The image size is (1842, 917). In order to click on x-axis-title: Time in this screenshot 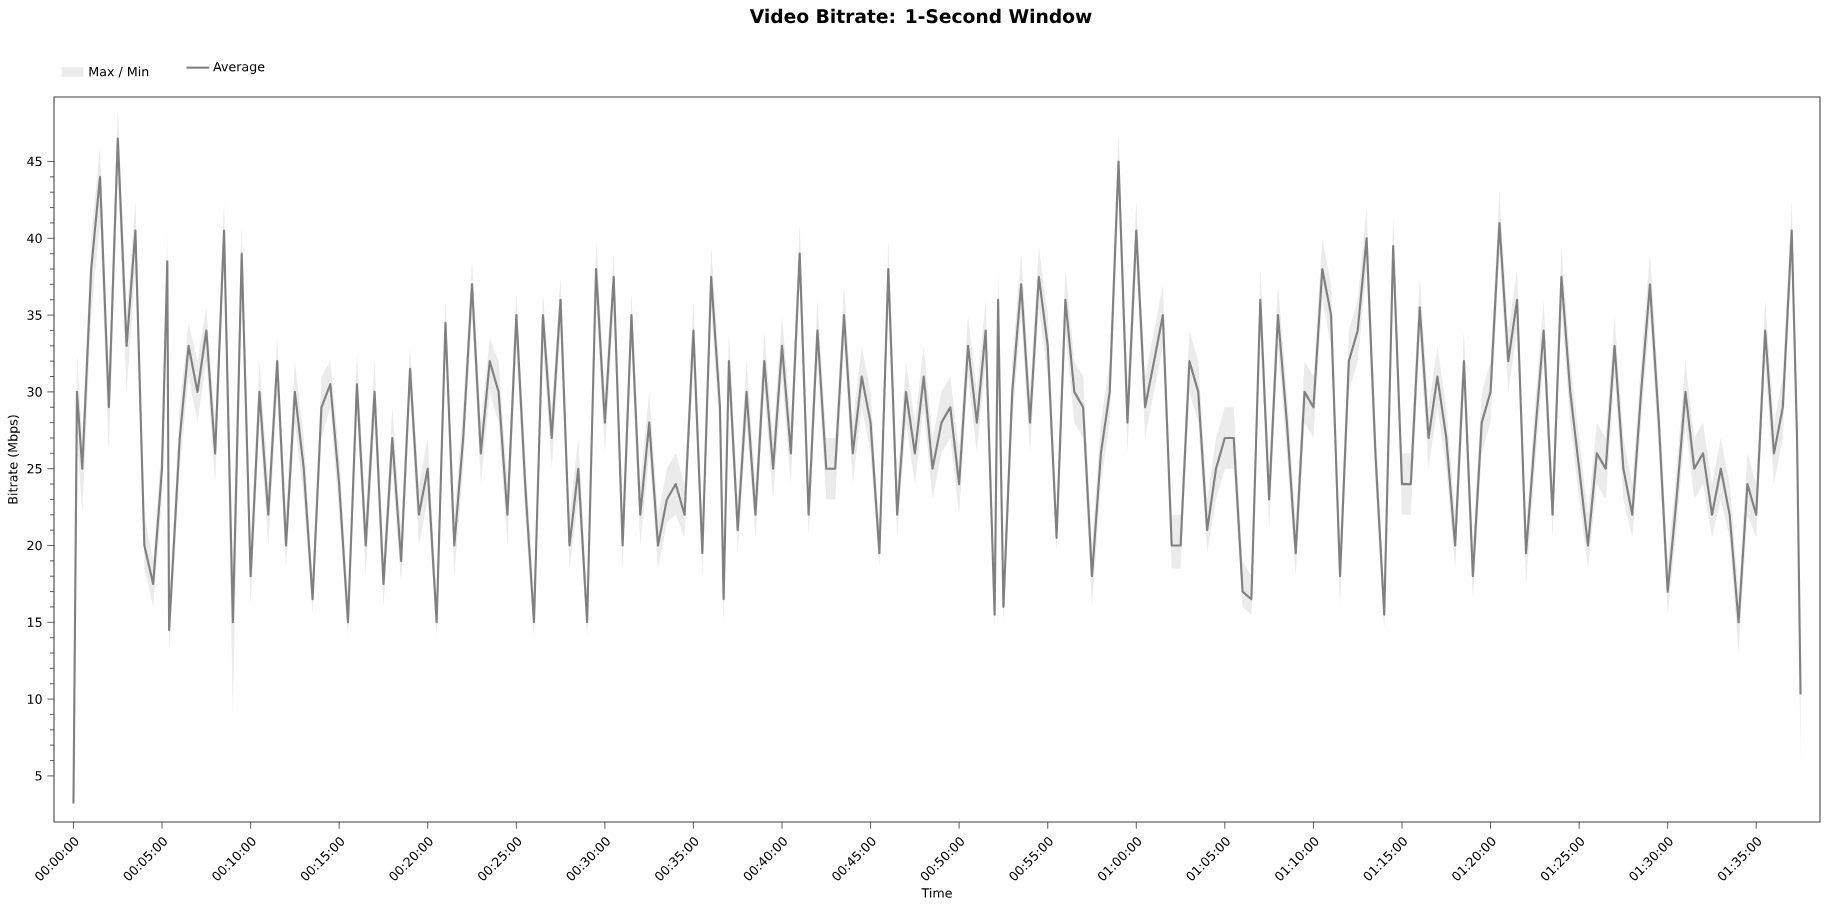, I will do `click(936, 892)`.